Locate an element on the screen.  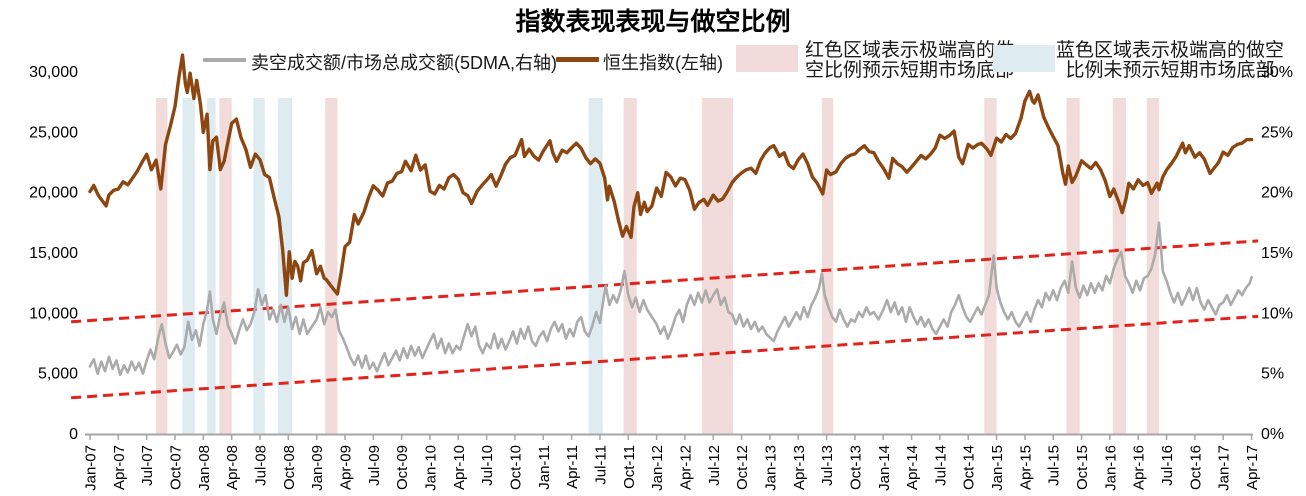
x-axis-label: Apr-10 is located at coordinates (459, 467).